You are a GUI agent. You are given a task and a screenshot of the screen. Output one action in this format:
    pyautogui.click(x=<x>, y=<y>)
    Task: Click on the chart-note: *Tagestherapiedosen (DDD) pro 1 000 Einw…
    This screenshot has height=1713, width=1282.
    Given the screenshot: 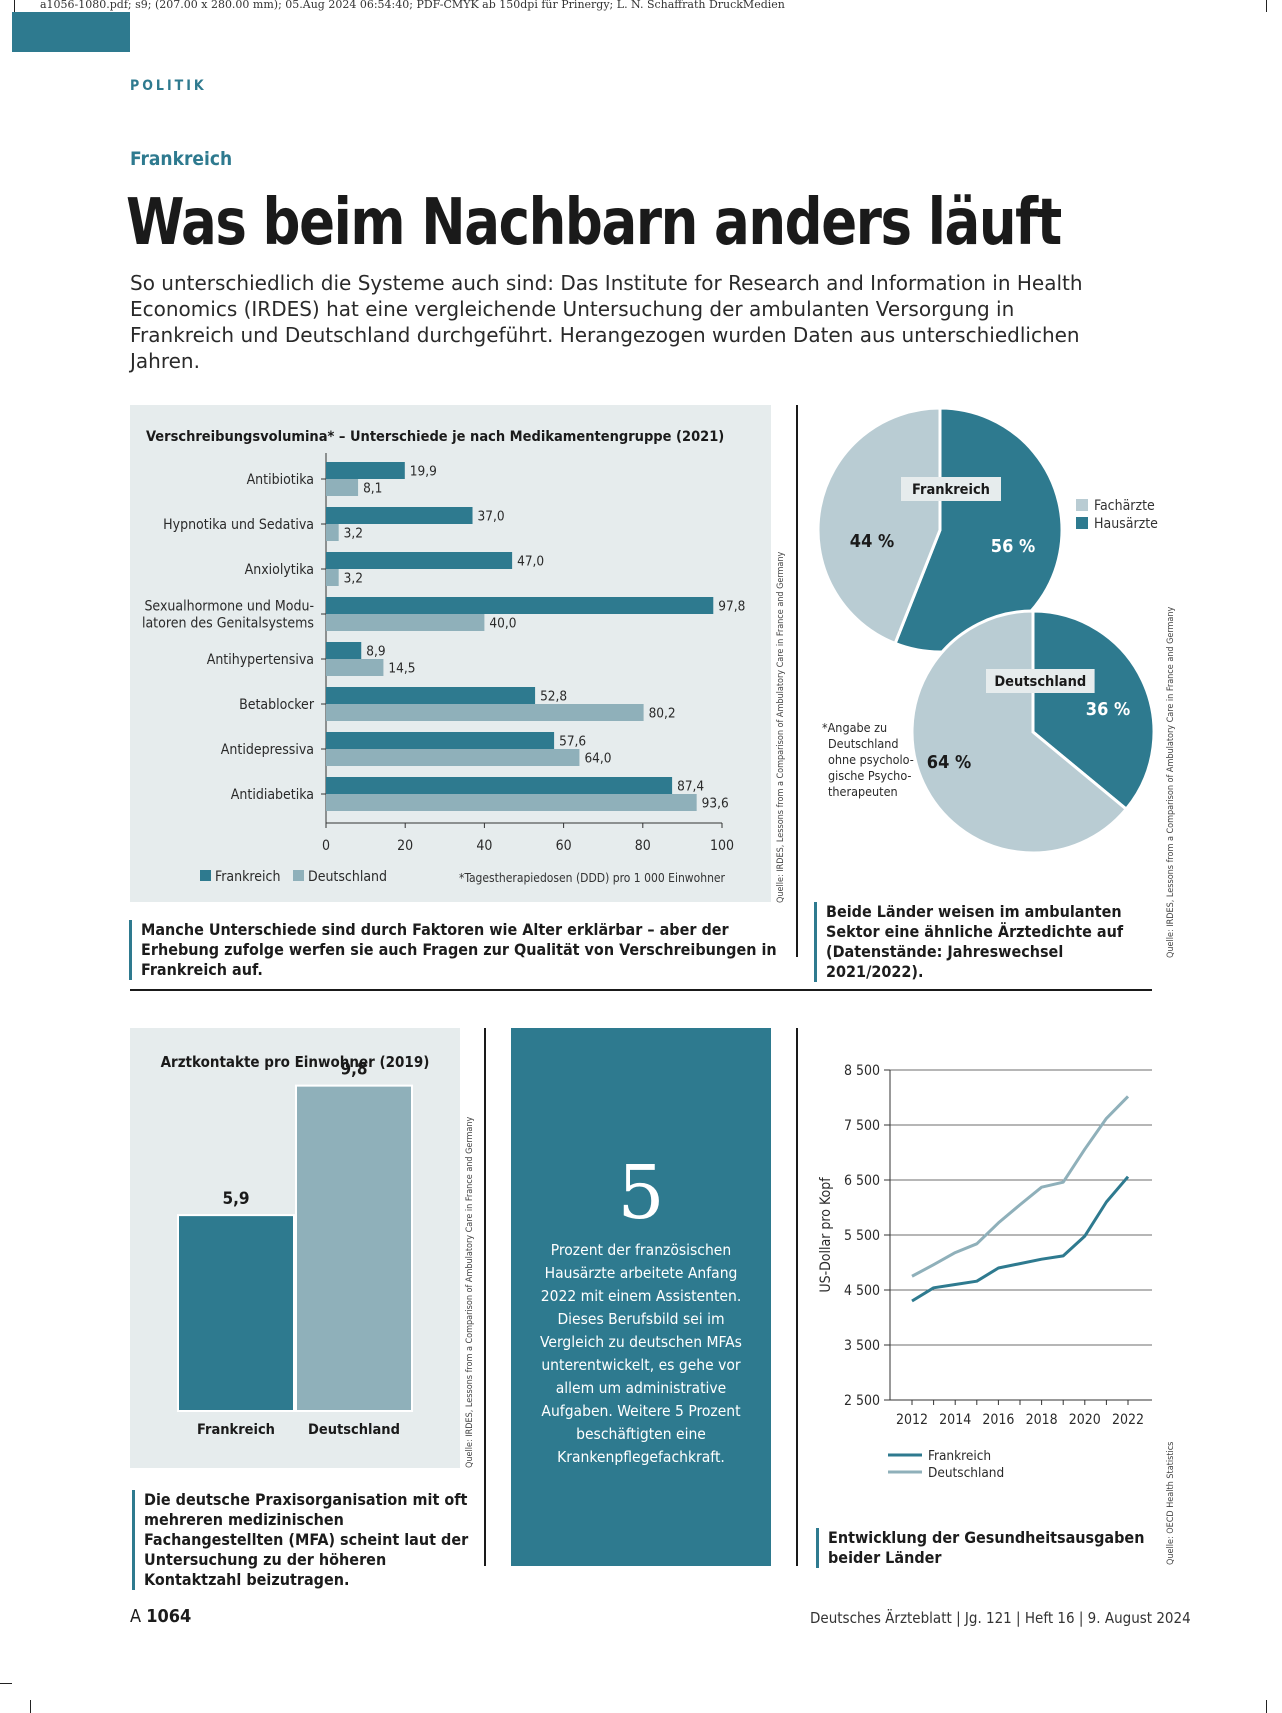 What is the action you would take?
    pyautogui.click(x=592, y=878)
    